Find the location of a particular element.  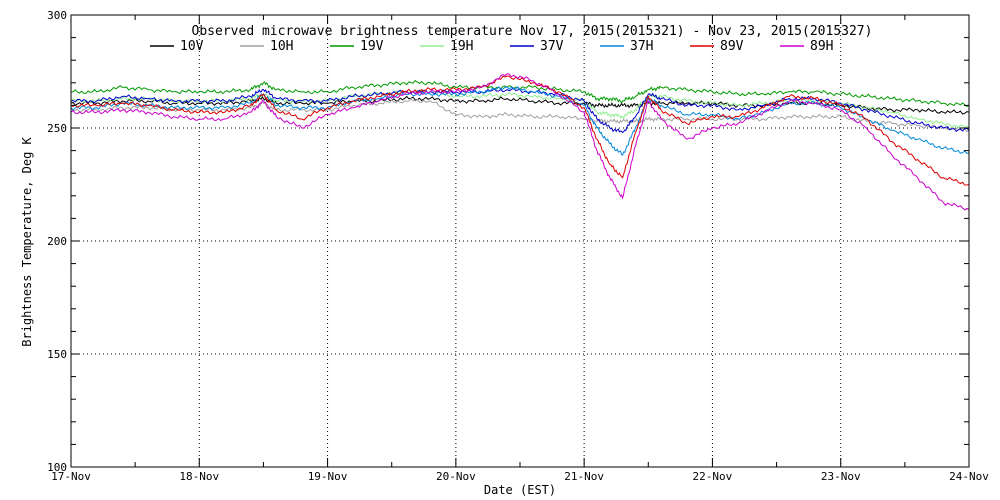

series-line-37h is located at coordinates (520, 121).